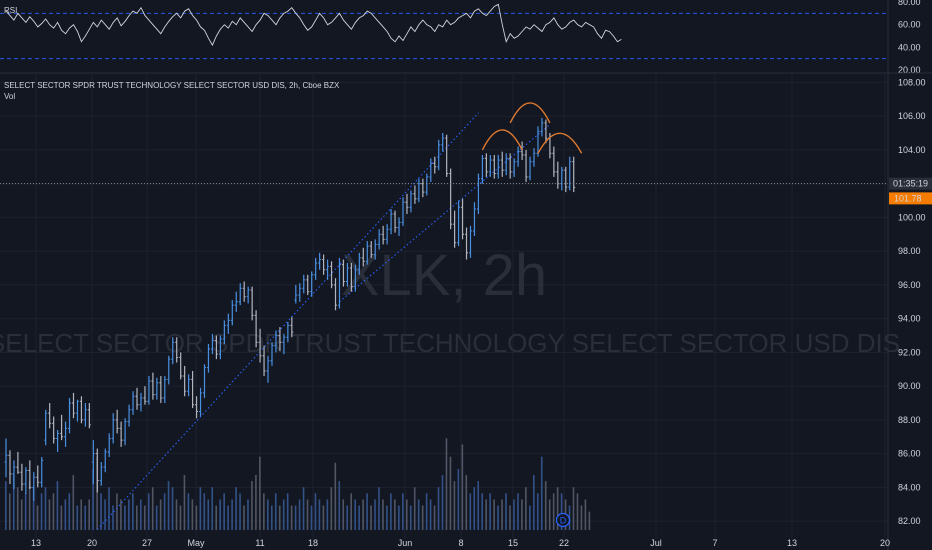 The height and width of the screenshot is (550, 932). What do you see at coordinates (9, 96) in the screenshot?
I see `volume-label: Vol` at bounding box center [9, 96].